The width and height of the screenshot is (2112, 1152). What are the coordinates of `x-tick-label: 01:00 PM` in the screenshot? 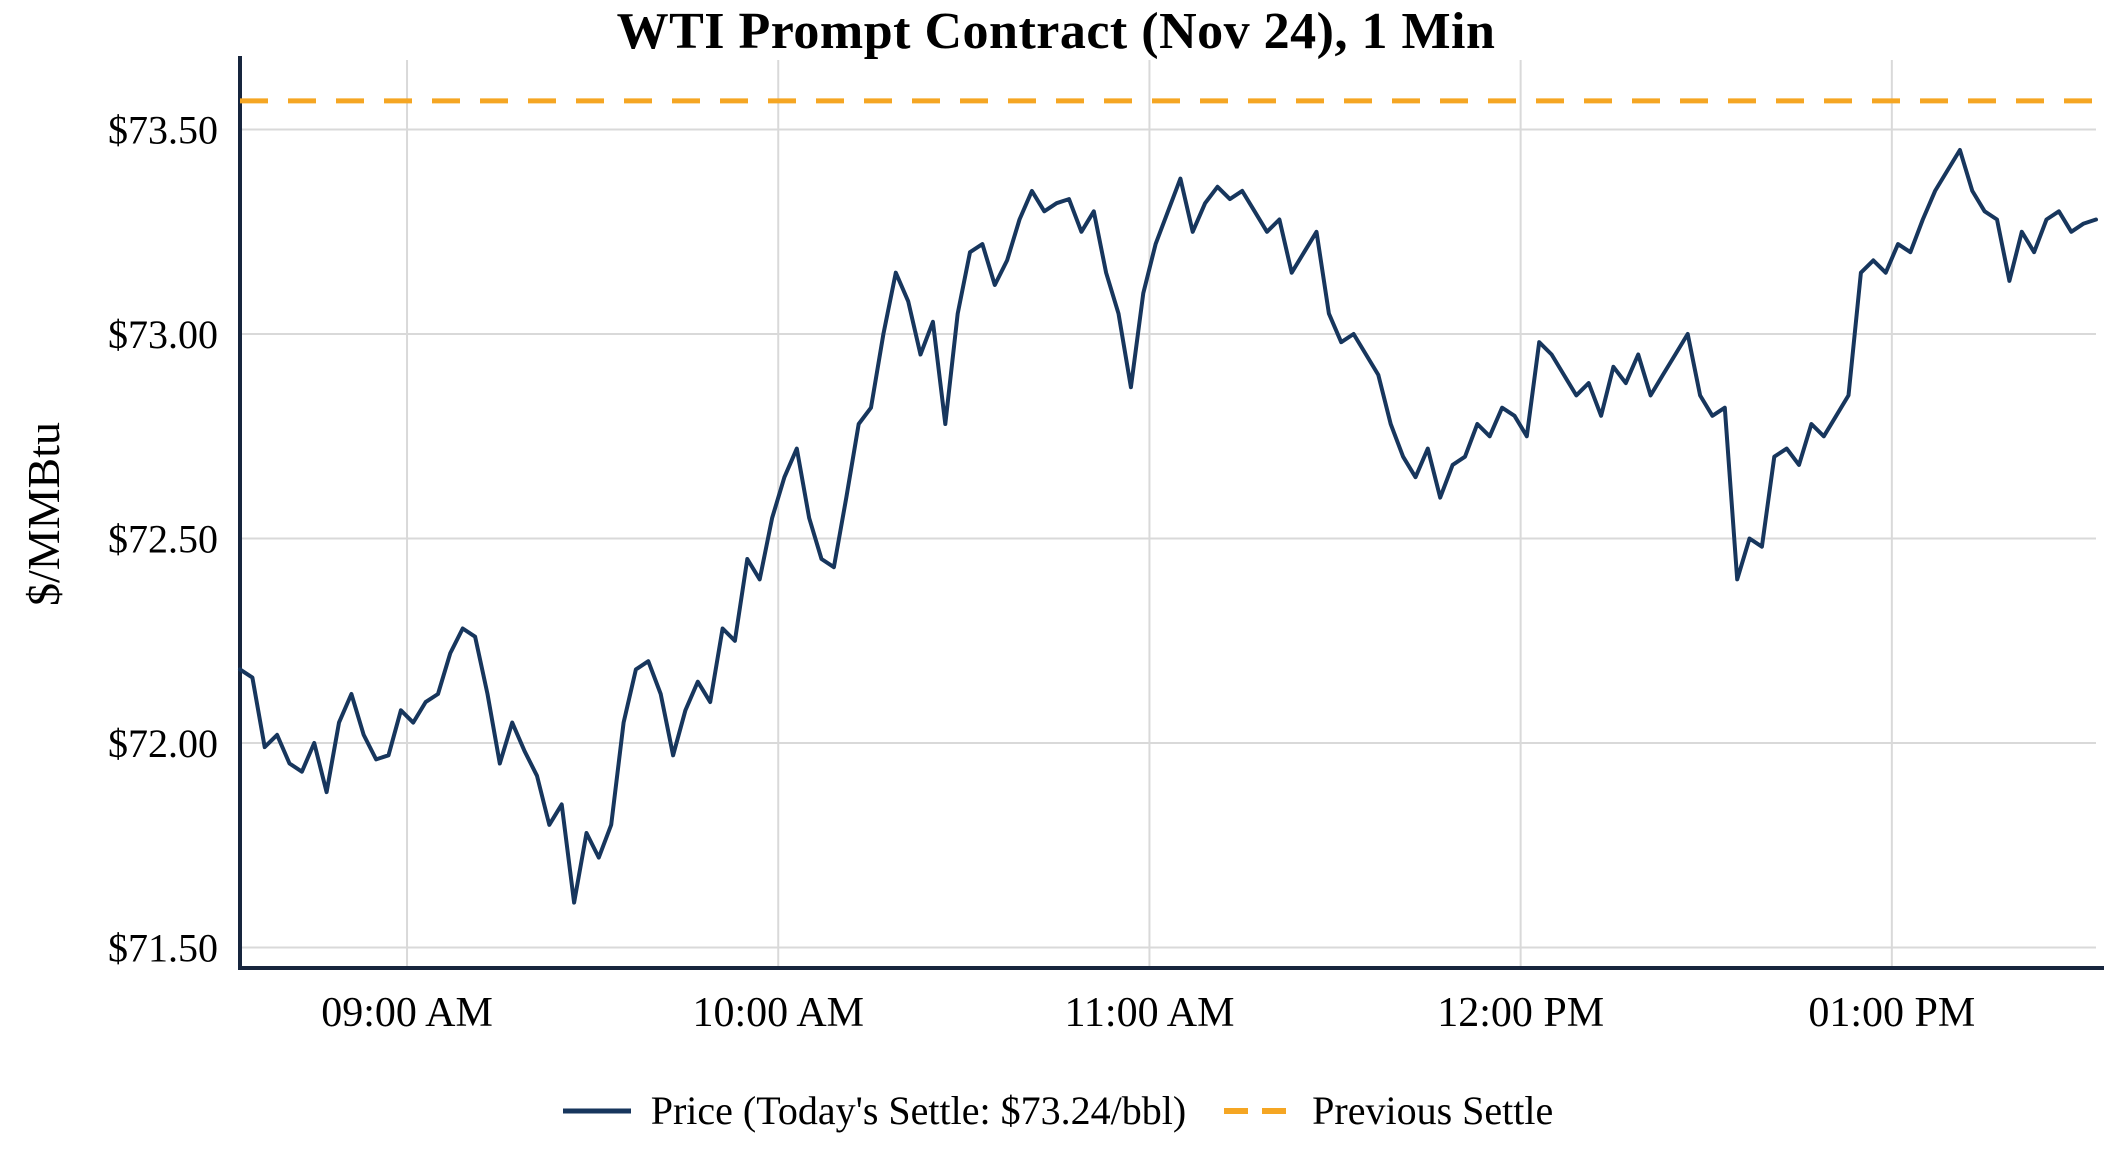 It's located at (1891, 1013).